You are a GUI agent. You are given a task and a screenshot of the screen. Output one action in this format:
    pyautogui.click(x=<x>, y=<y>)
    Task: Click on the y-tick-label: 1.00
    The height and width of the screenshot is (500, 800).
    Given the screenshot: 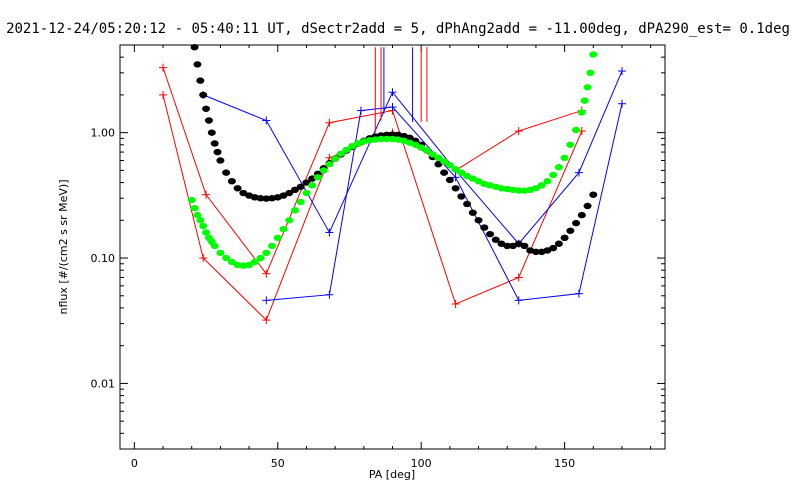 What is the action you would take?
    pyautogui.click(x=103, y=133)
    